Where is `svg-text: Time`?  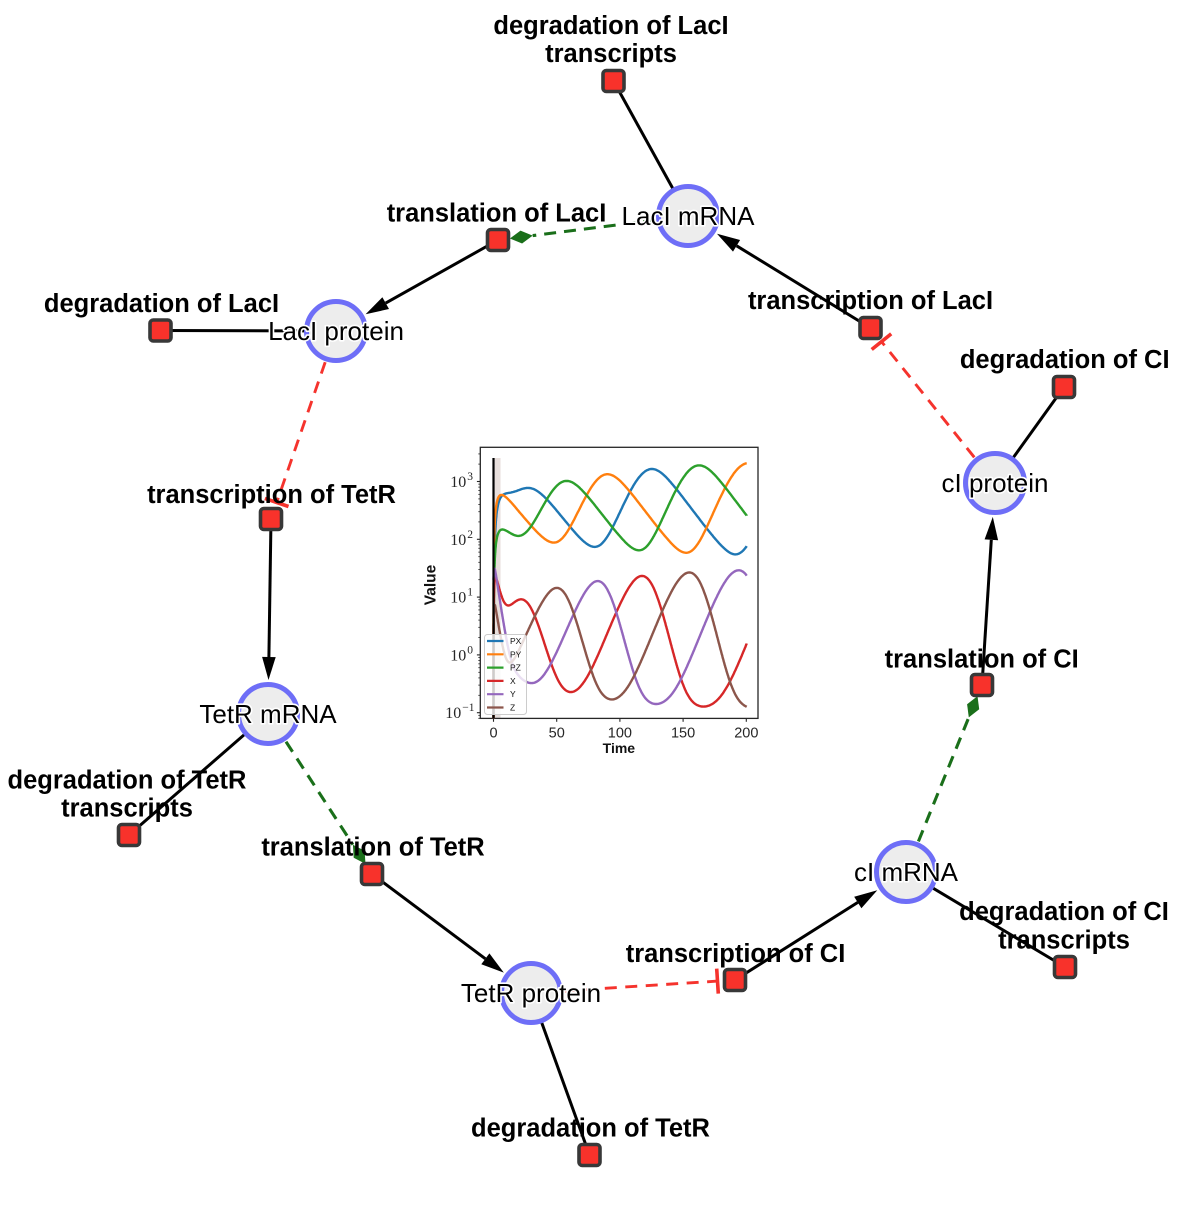
svg-text: Time is located at coordinates (619, 748).